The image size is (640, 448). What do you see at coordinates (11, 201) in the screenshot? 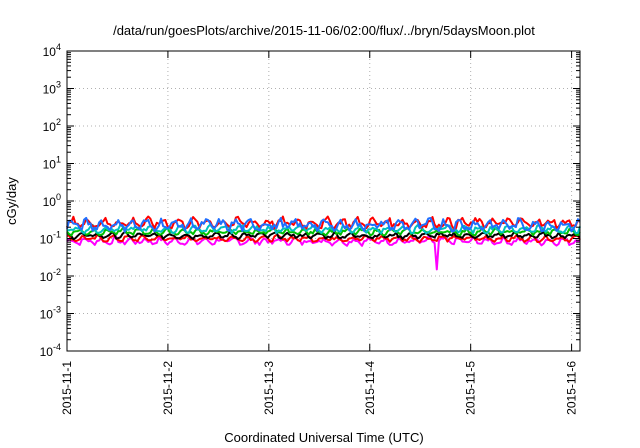
I see `y-axis-label: cGy/day` at bounding box center [11, 201].